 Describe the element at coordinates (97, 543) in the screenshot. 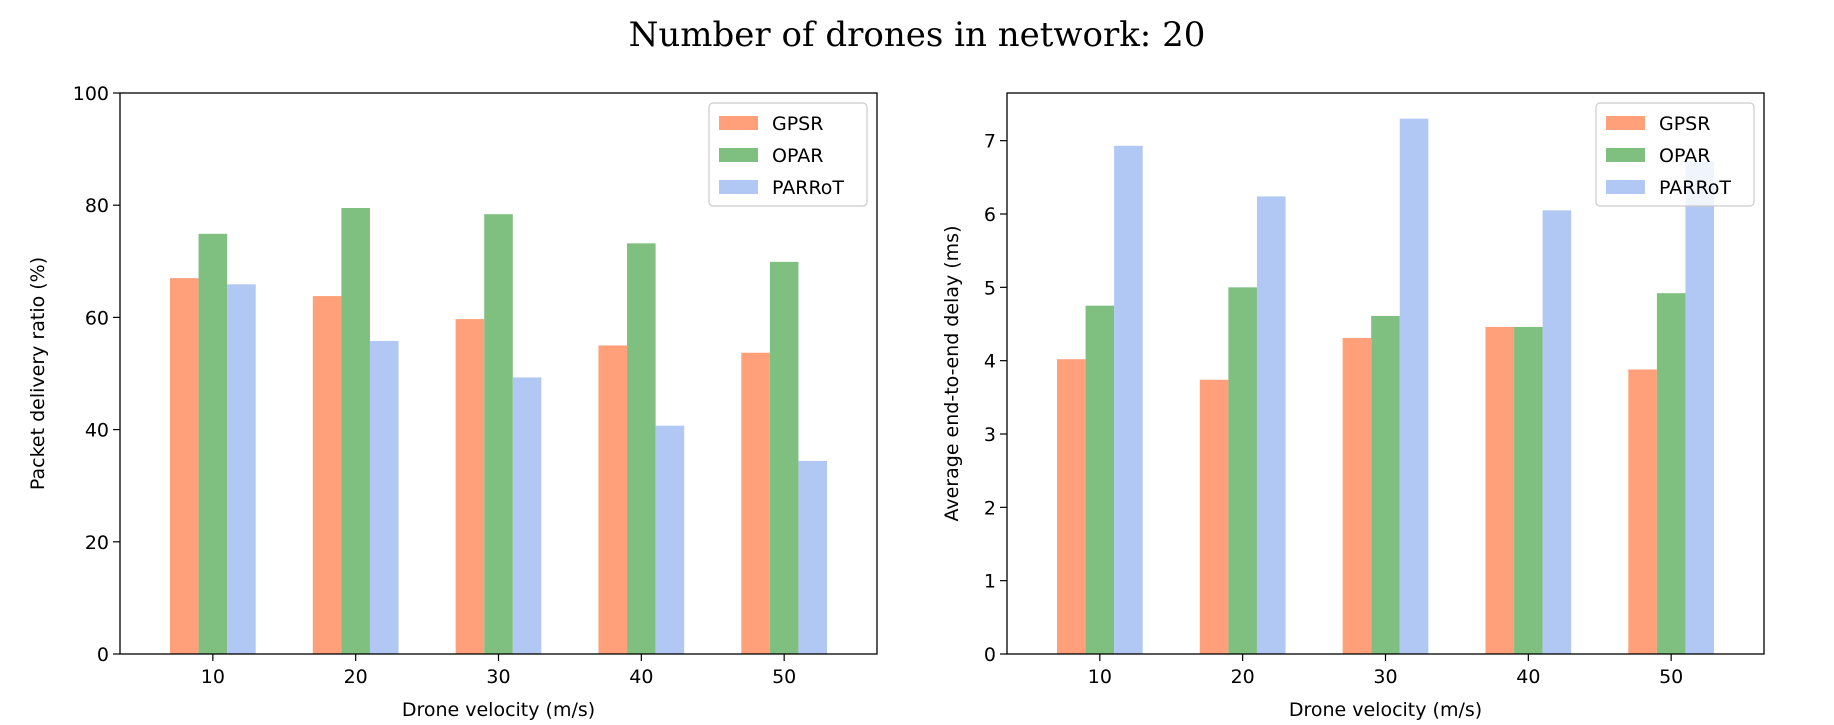

I see `y-tick-label: 20` at that location.